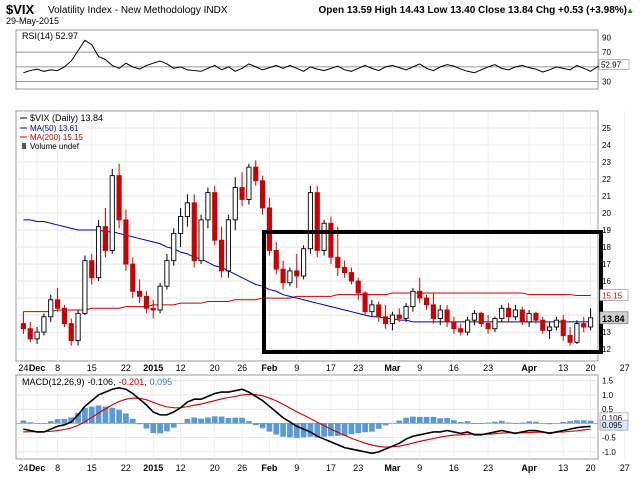 The image size is (640, 479). Describe the element at coordinates (66, 118) in the screenshot. I see `legend-vix: $VIX (Daily) 13.84` at that location.